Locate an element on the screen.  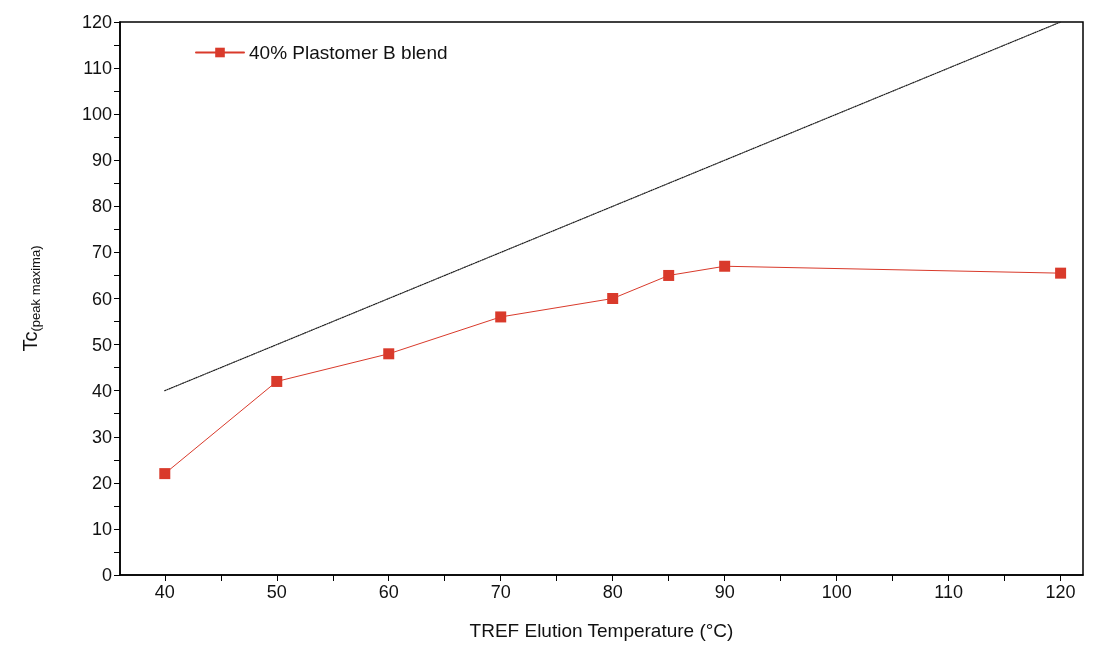
y-tick-label: 10 is located at coordinates (101, 528).